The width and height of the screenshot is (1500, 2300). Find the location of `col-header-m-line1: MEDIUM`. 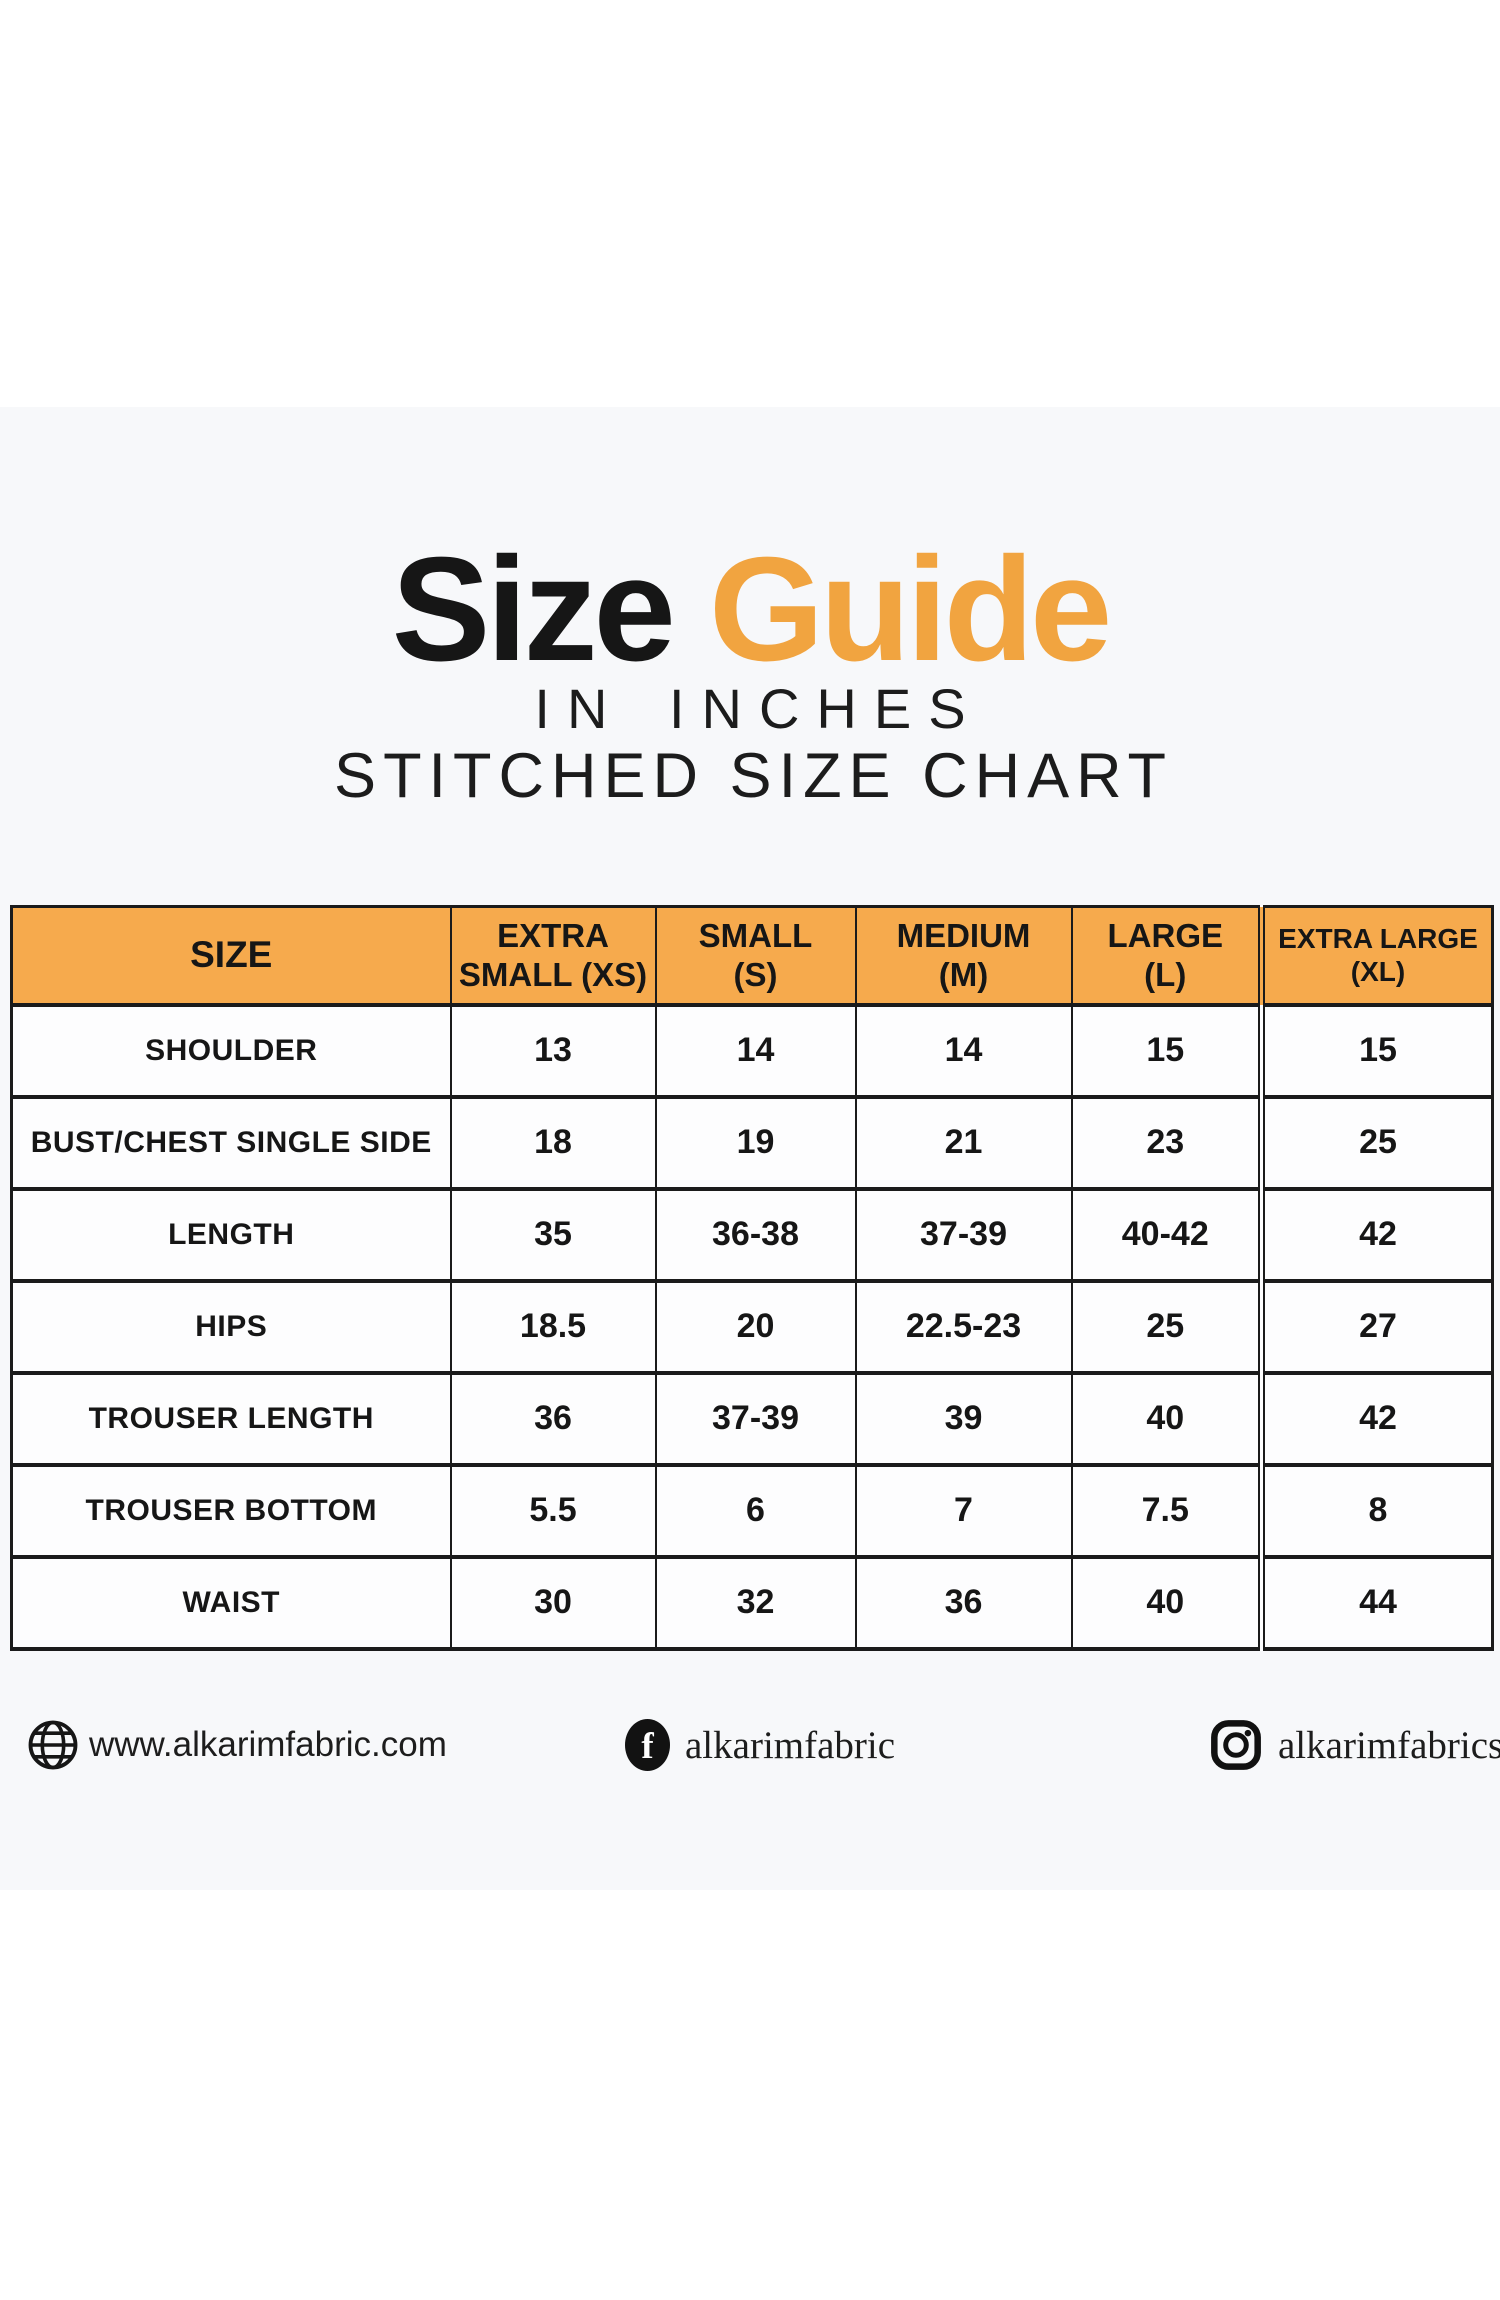

col-header-m-line1: MEDIUM is located at coordinates (963, 935).